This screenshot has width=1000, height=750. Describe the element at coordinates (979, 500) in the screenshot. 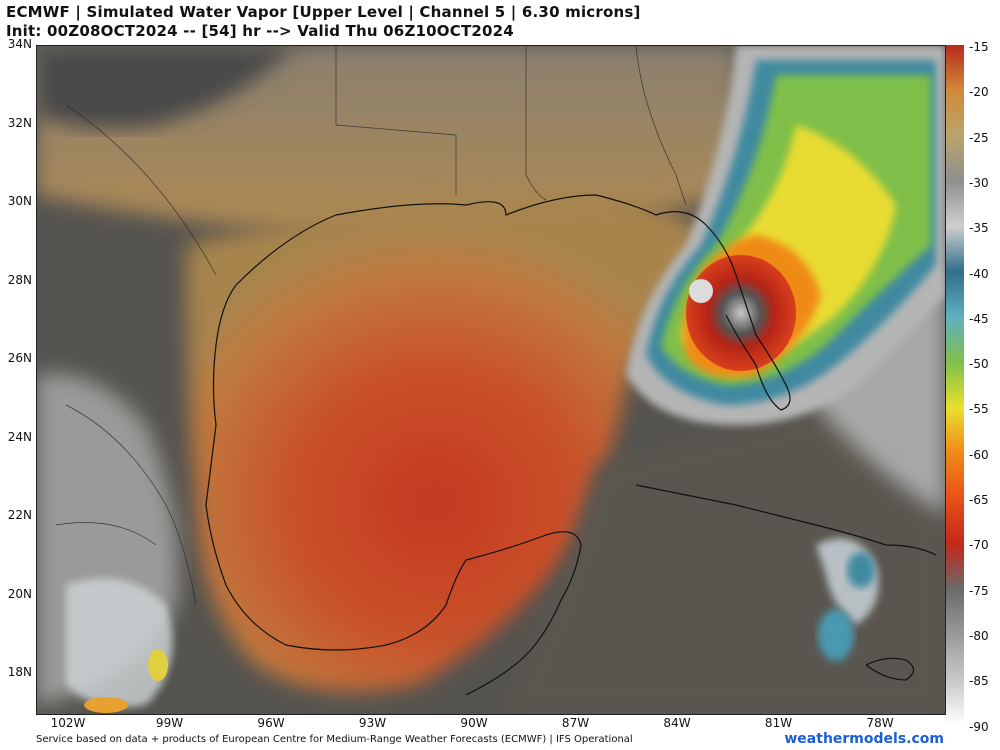

I see `colorbar-label: -65` at that location.